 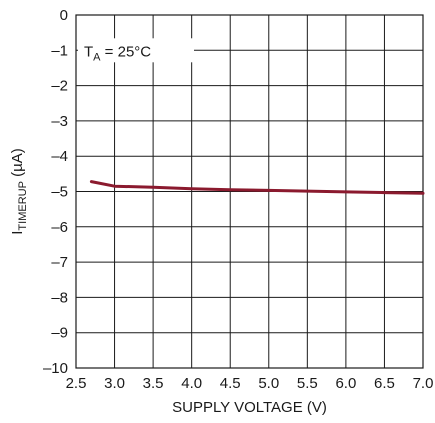 I want to click on y-axis-label: ITIMERUP (µA), so click(x=19, y=191).